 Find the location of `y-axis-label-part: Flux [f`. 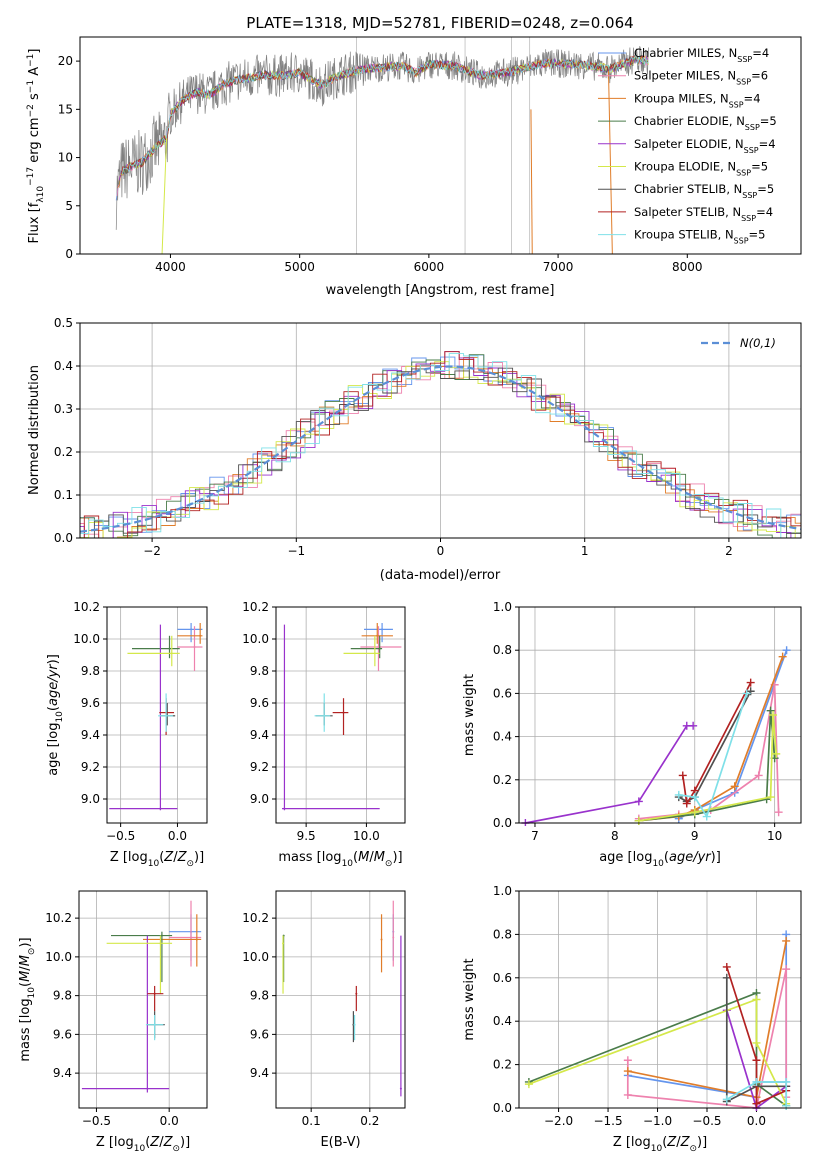

y-axis-label-part: Flux [f is located at coordinates (34, 222).